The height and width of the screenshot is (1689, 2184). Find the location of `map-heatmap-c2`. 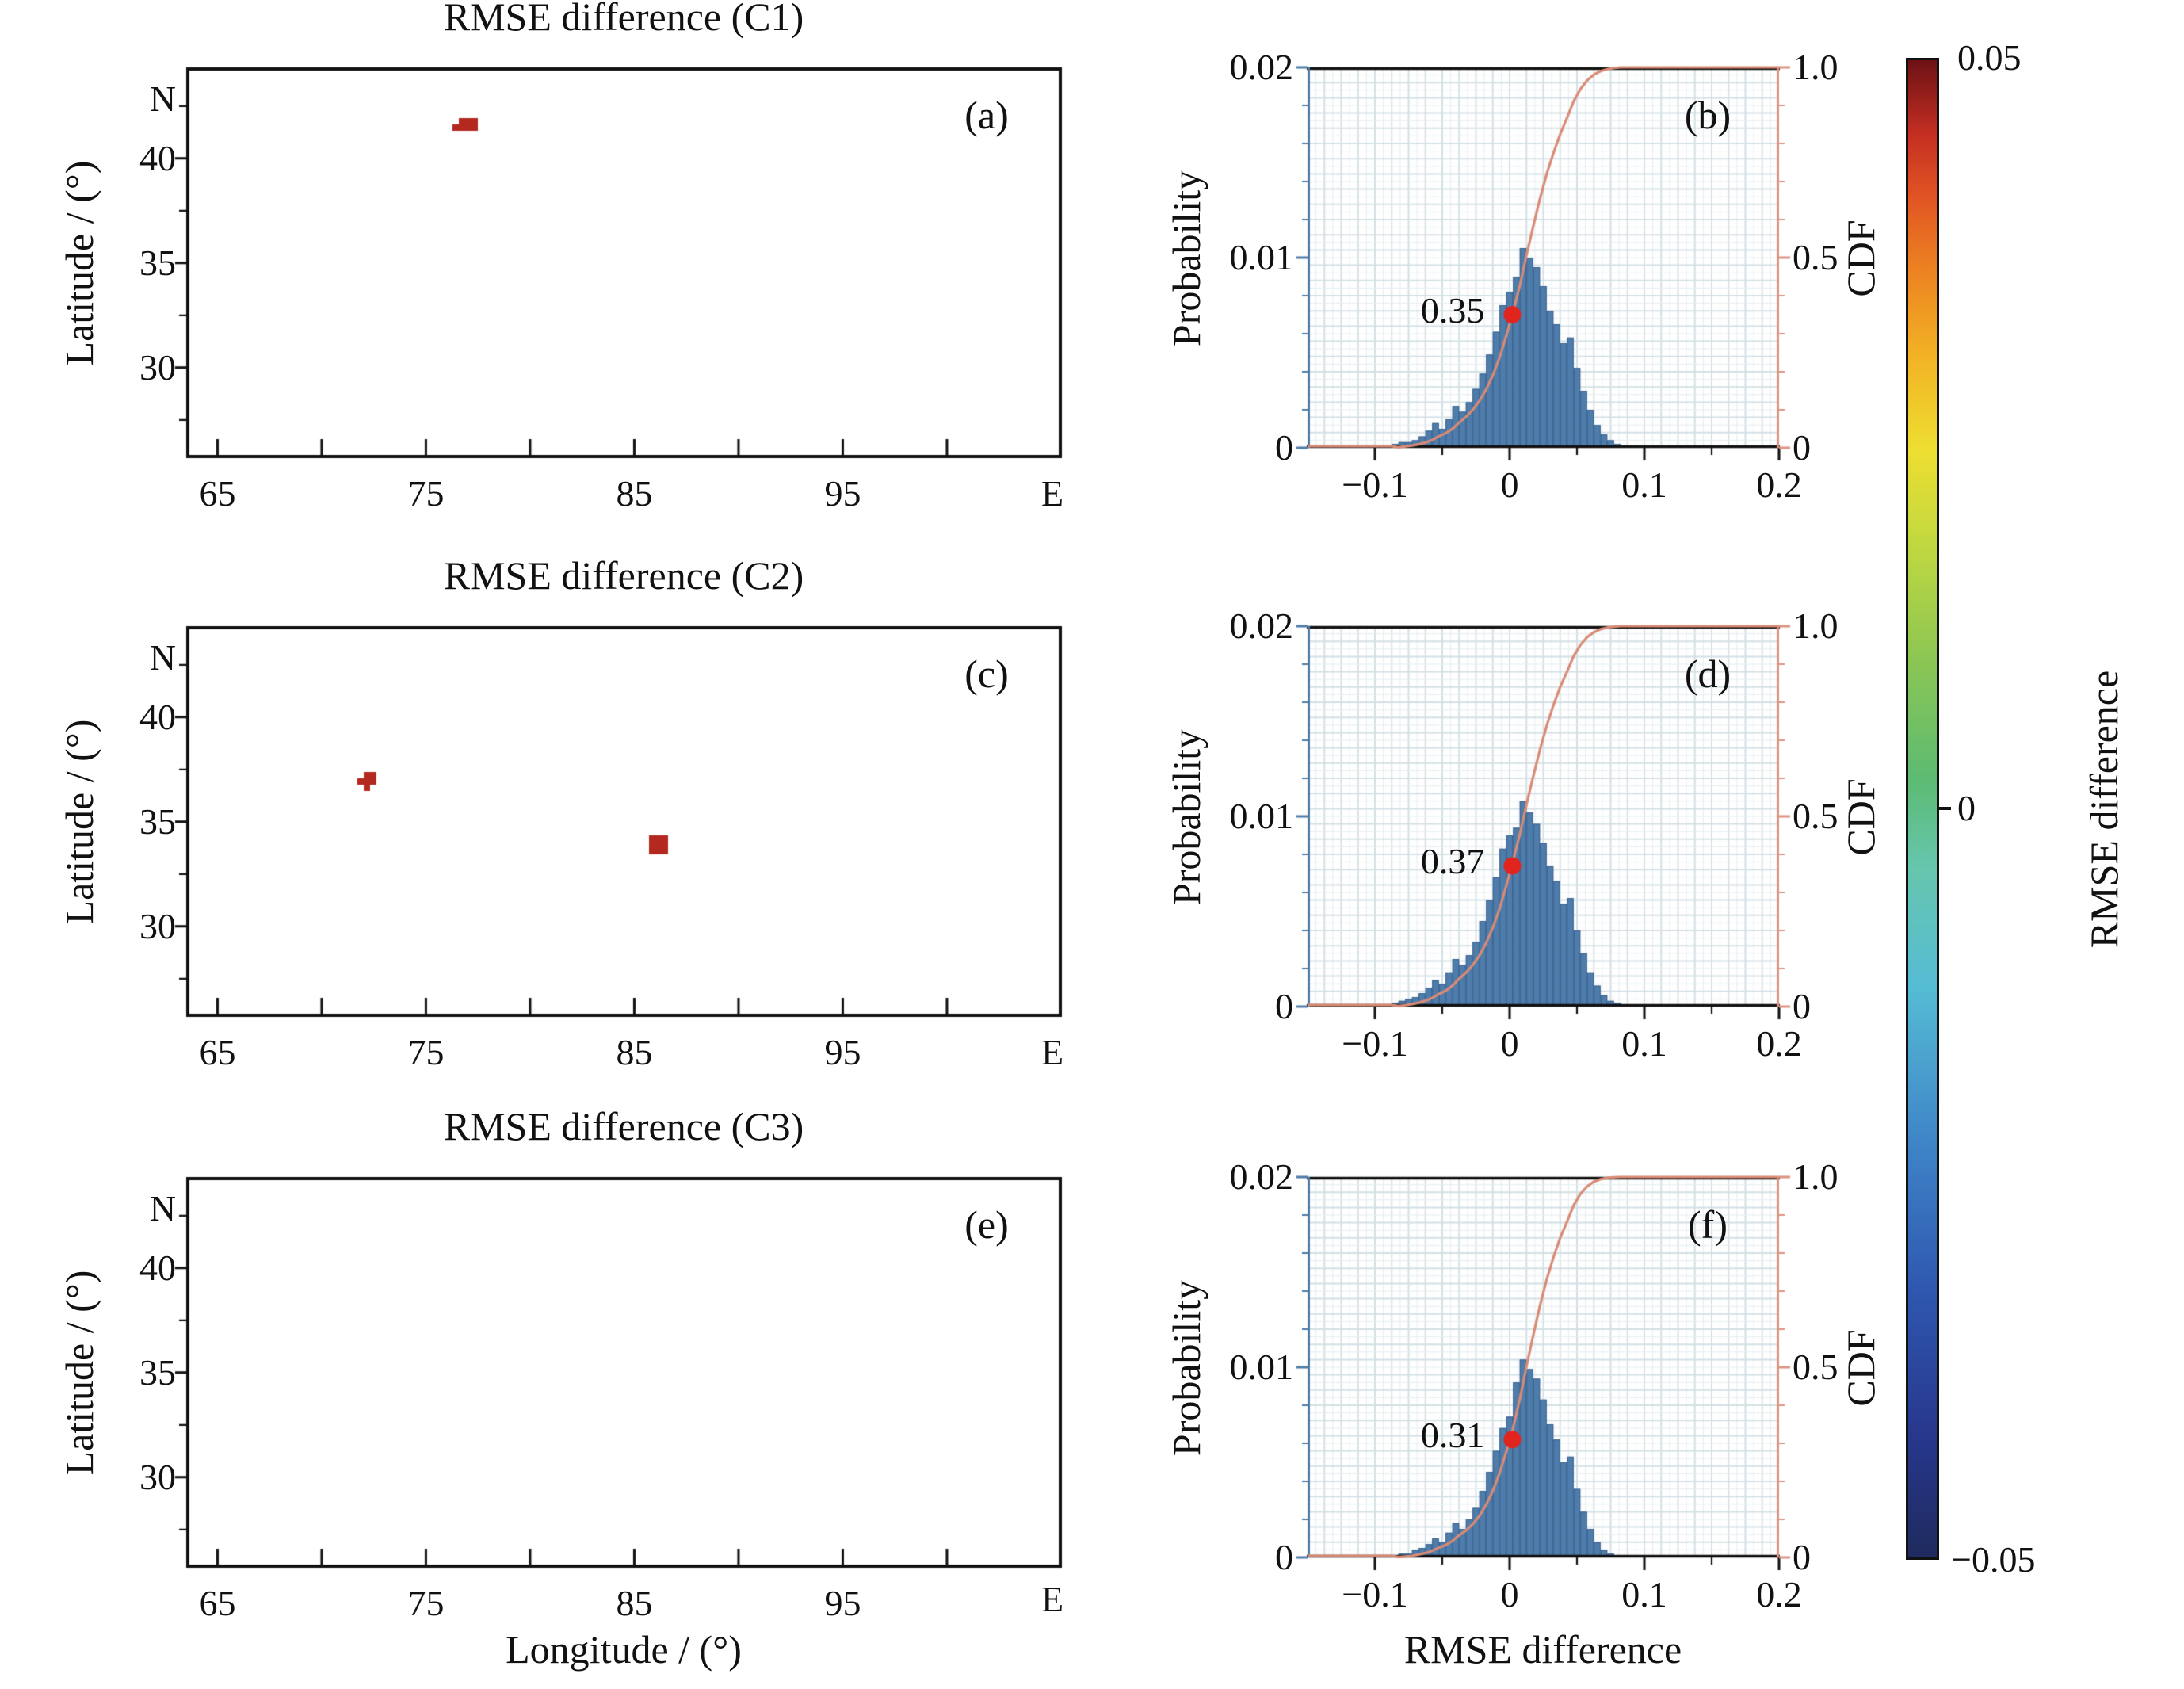

map-heatmap-c2 is located at coordinates (617, 821).